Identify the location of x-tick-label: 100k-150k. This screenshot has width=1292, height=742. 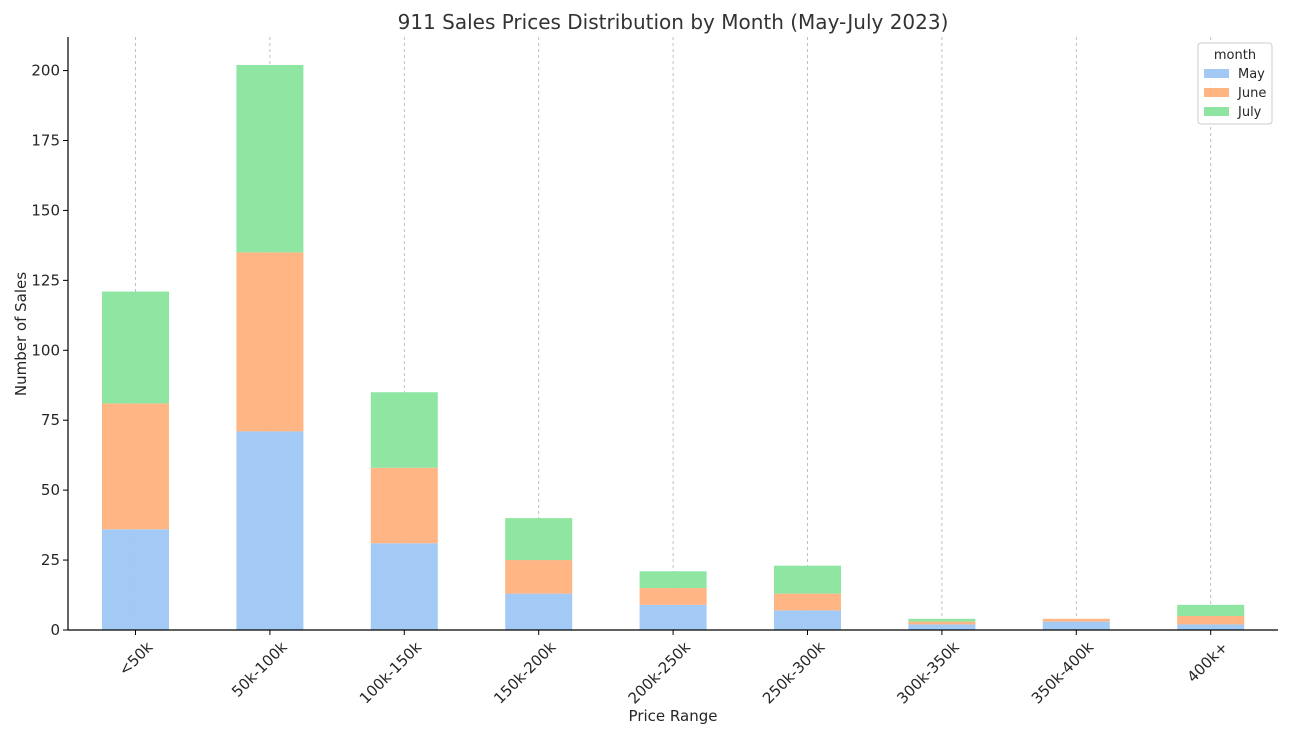
(391, 673).